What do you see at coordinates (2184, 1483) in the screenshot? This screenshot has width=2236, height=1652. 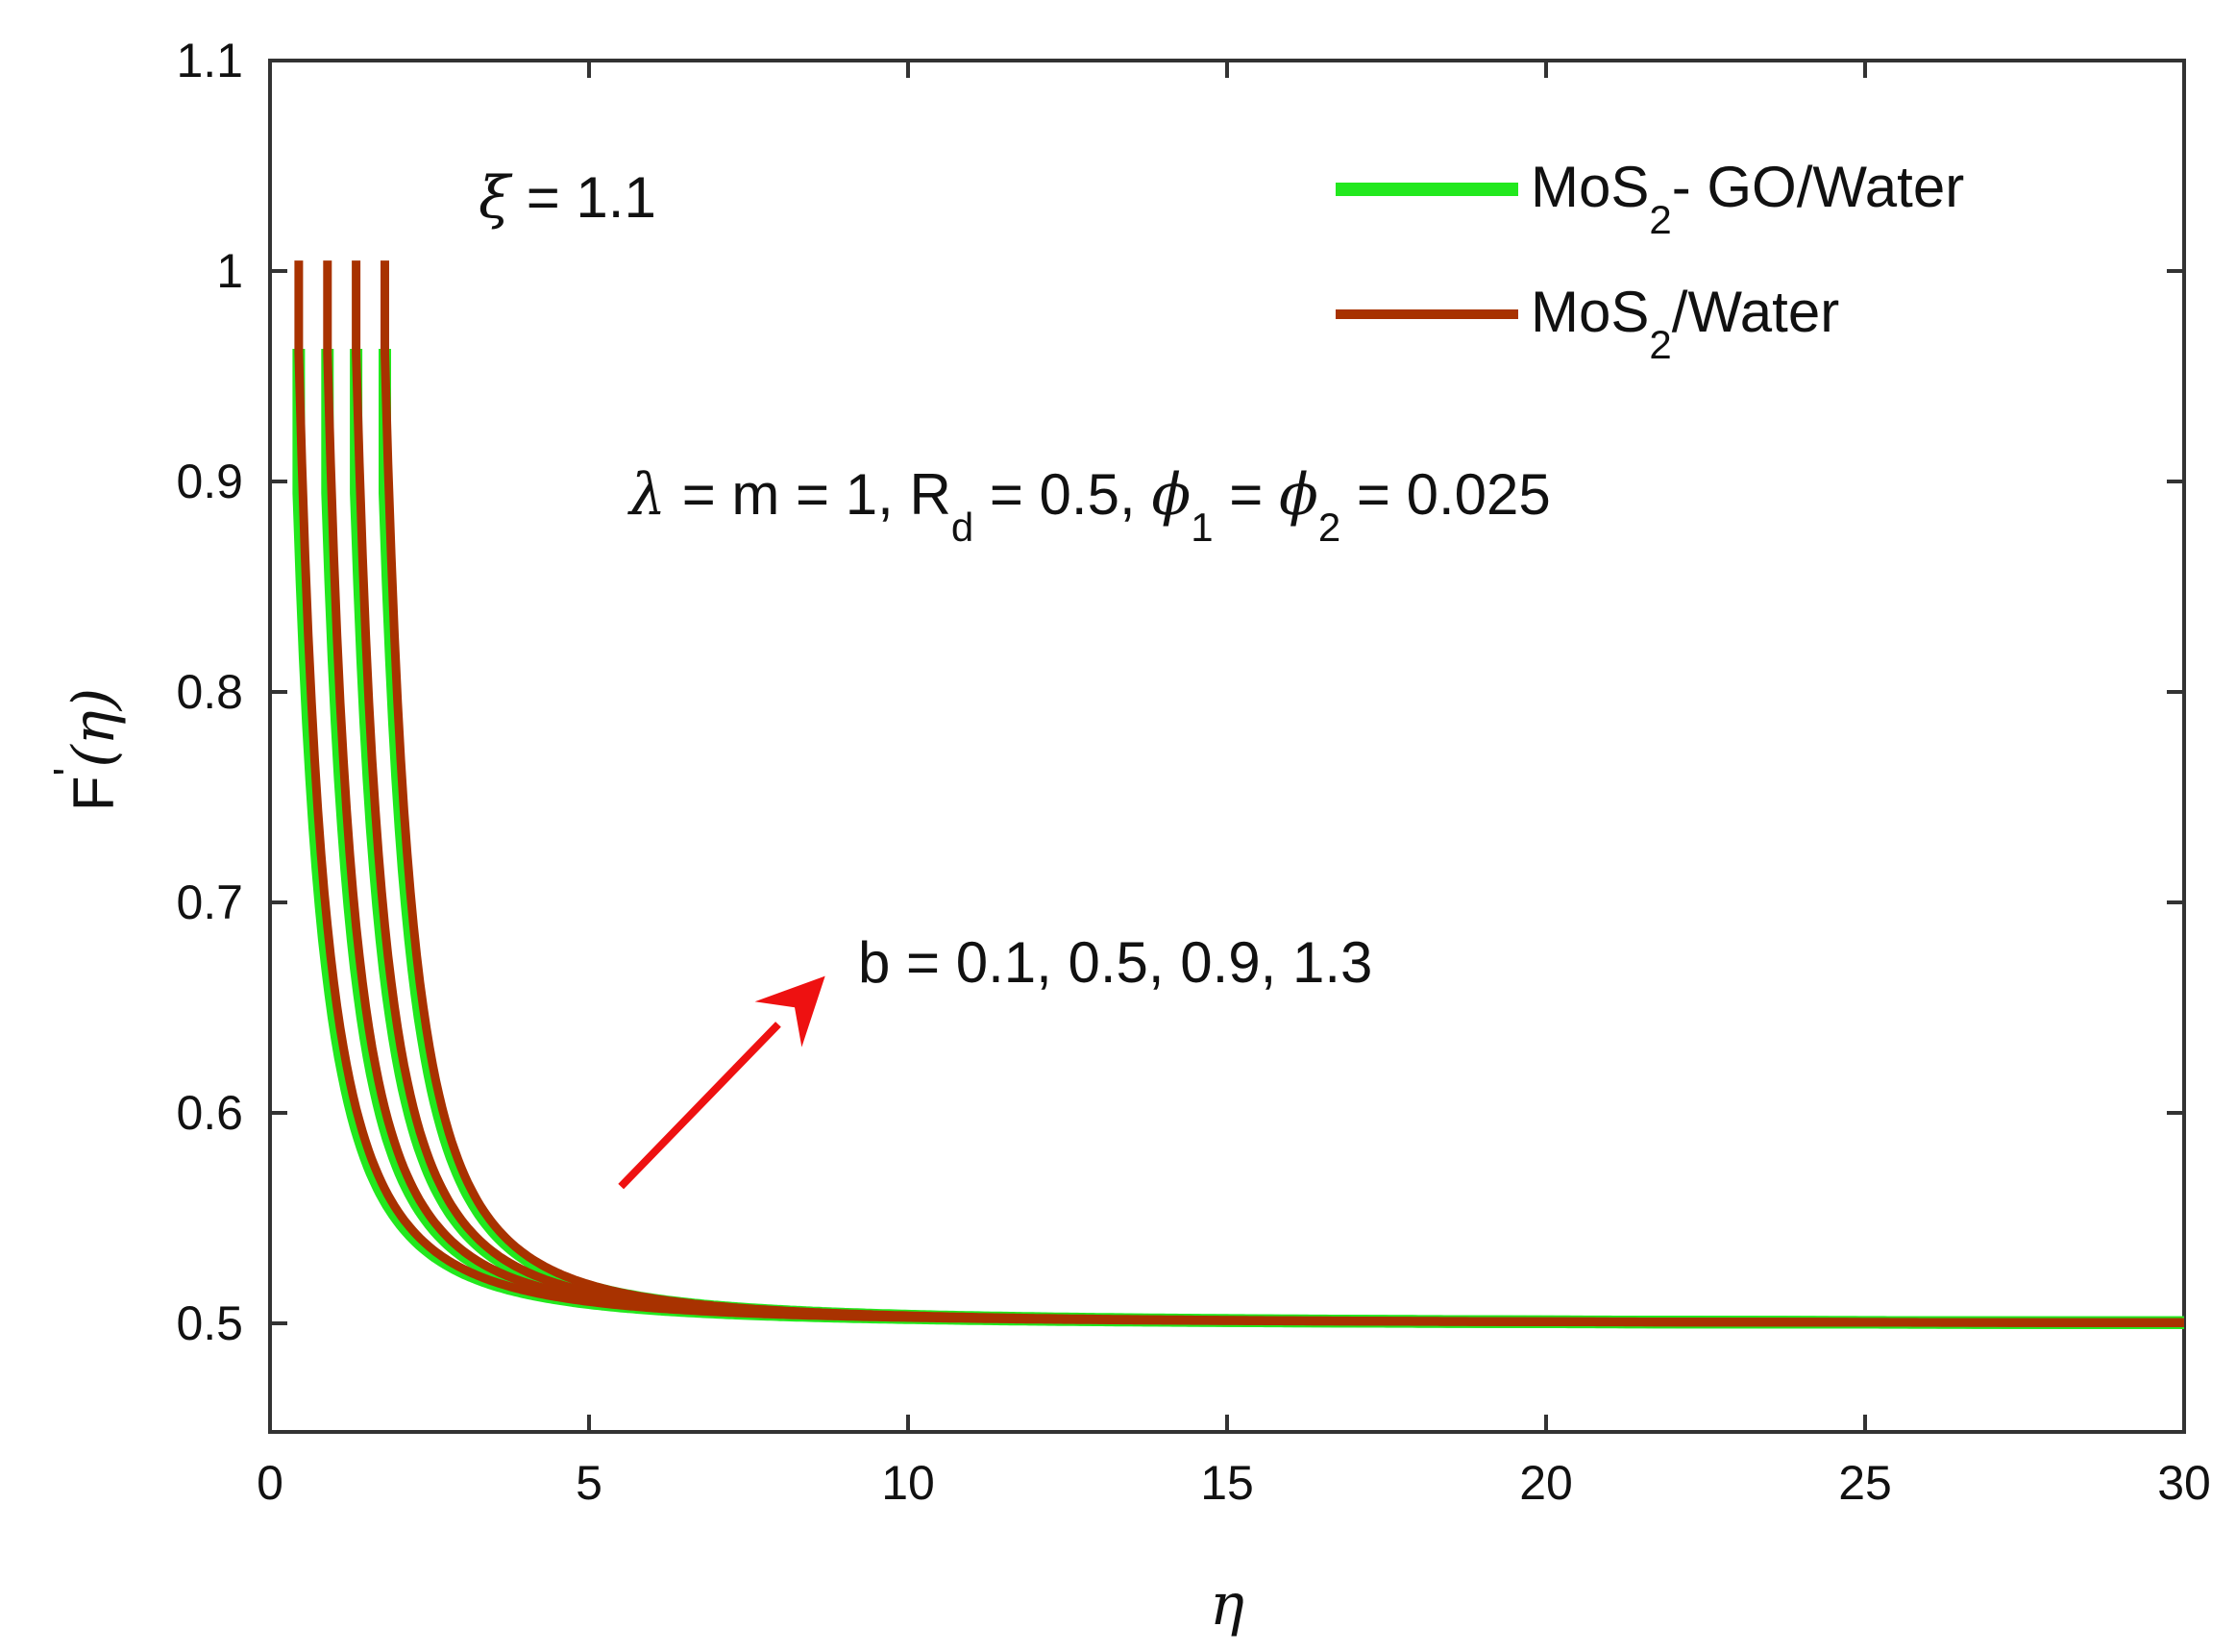 I see `x-tick-label: 30` at bounding box center [2184, 1483].